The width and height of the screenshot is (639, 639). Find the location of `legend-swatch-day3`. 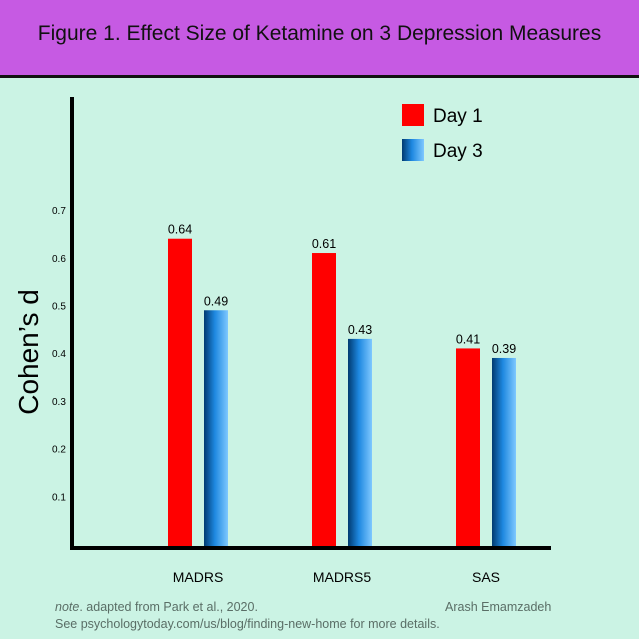

legend-swatch-day3 is located at coordinates (413, 150).